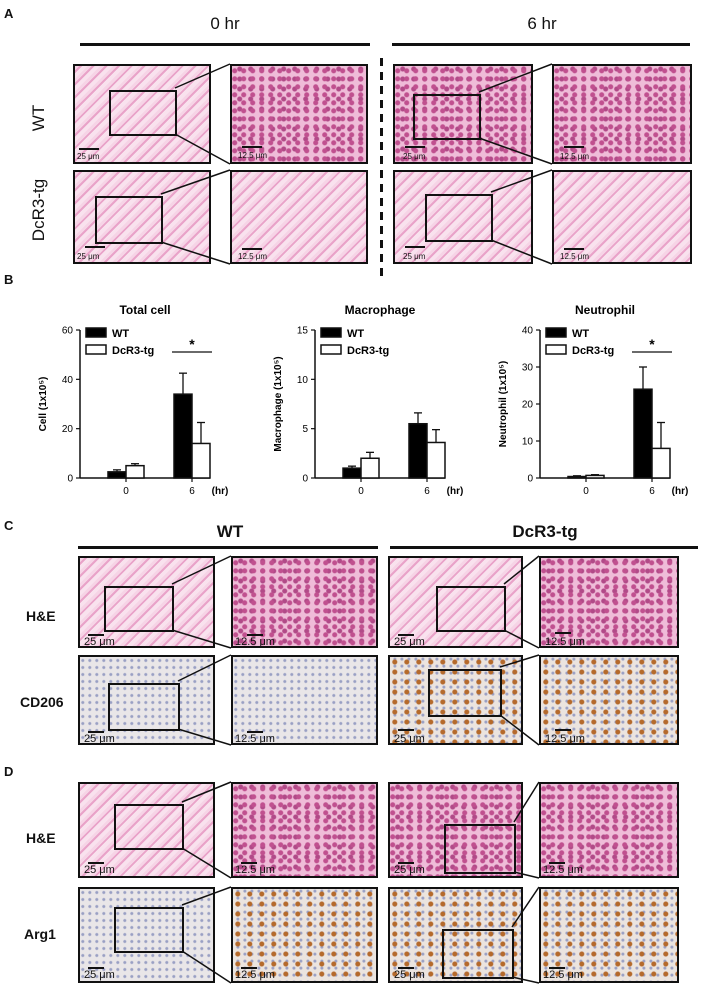 Image resolution: width=705 pixels, height=992 pixels. What do you see at coordinates (192, 491) in the screenshot?
I see `x-tick-label: 6` at bounding box center [192, 491].